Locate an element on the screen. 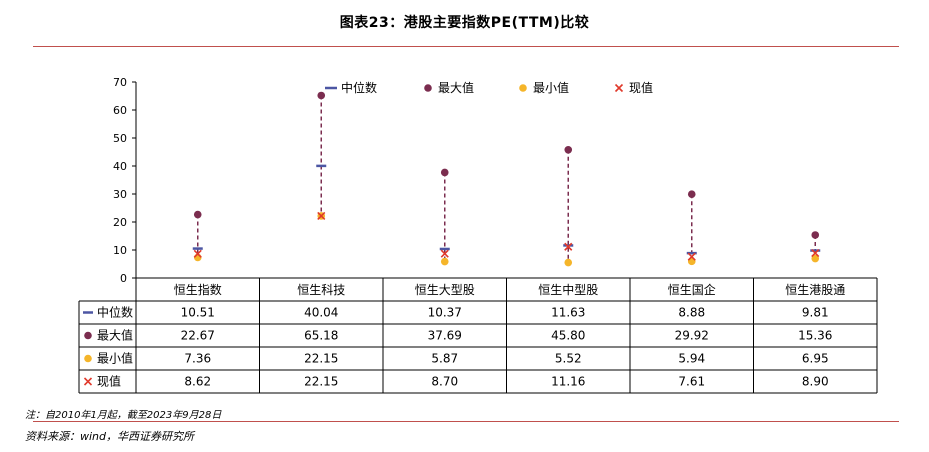  legend-label-current: 现值 is located at coordinates (641, 87).